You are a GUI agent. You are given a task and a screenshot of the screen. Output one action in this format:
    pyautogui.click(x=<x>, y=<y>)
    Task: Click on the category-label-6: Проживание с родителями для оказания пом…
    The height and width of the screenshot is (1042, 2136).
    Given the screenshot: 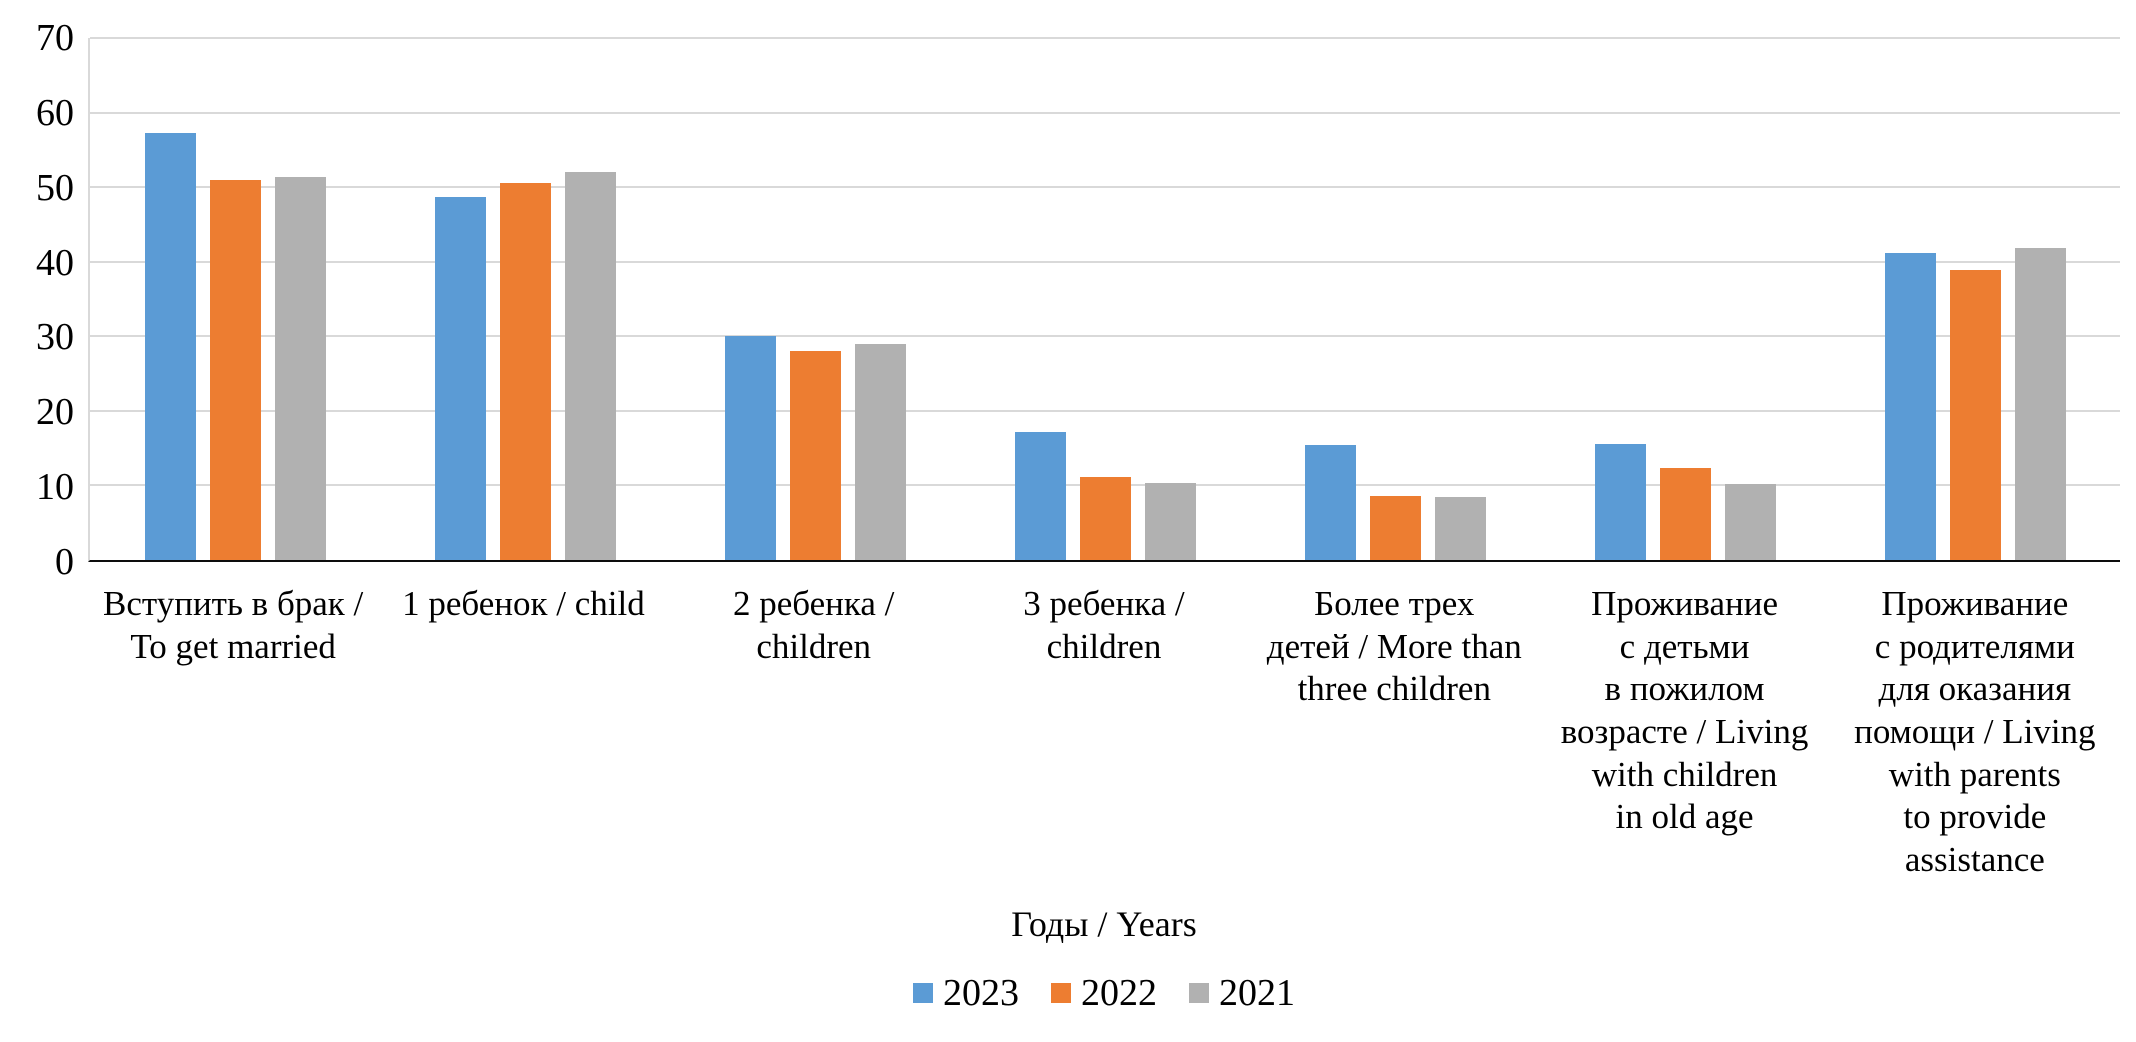 What is the action you would take?
    pyautogui.click(x=1975, y=732)
    